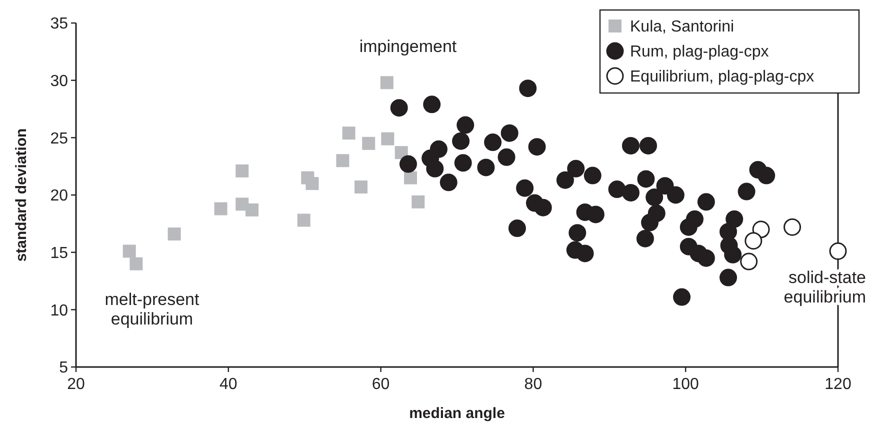 The image size is (869, 428). What do you see at coordinates (699, 52) in the screenshot?
I see `legend-label: Rum, plag-plag-cpx` at bounding box center [699, 52].